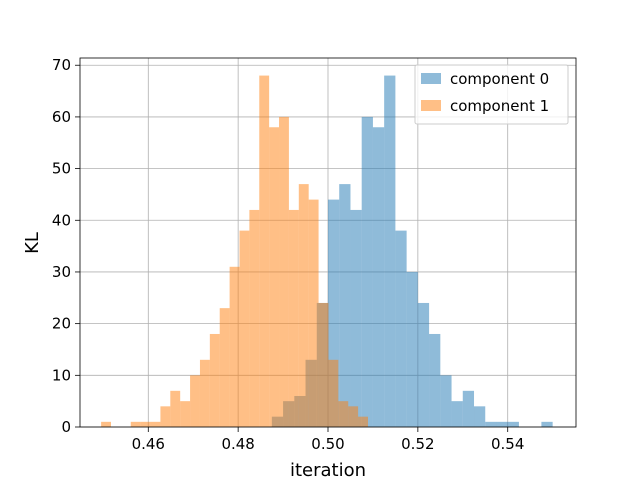  I want to click on y-axis-label: KL, so click(32, 243).